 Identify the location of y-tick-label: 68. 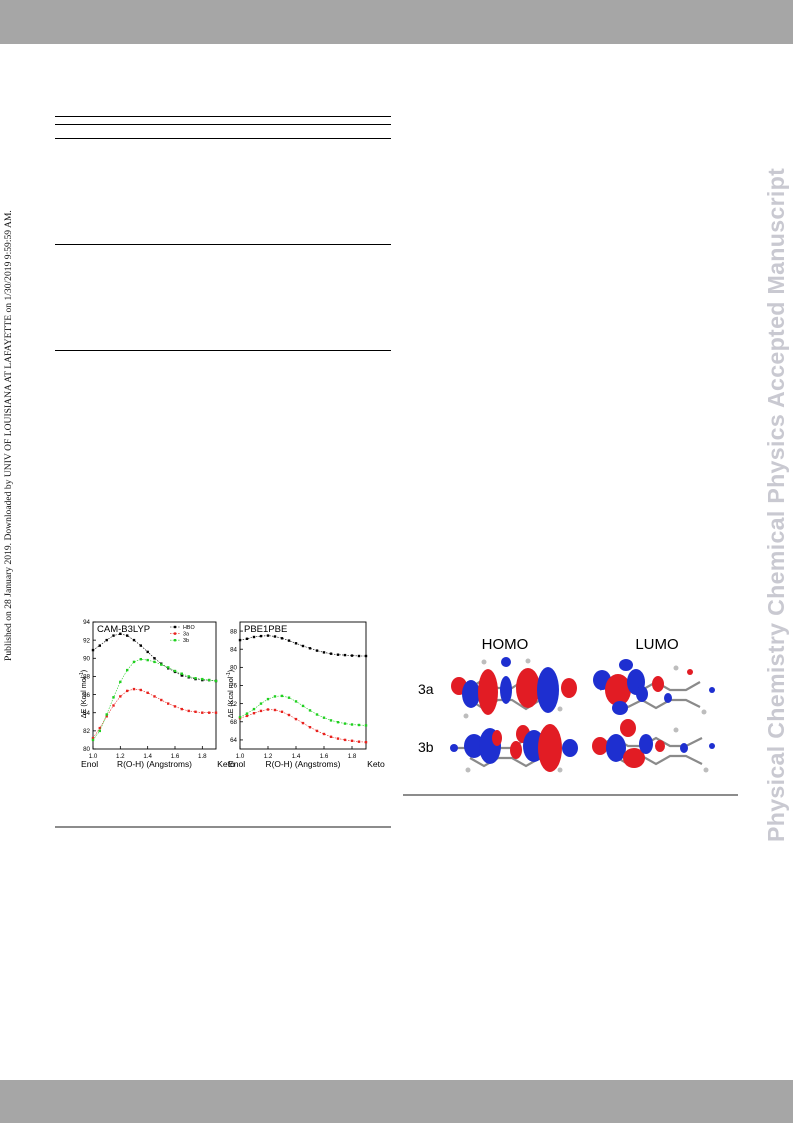
(233, 722).